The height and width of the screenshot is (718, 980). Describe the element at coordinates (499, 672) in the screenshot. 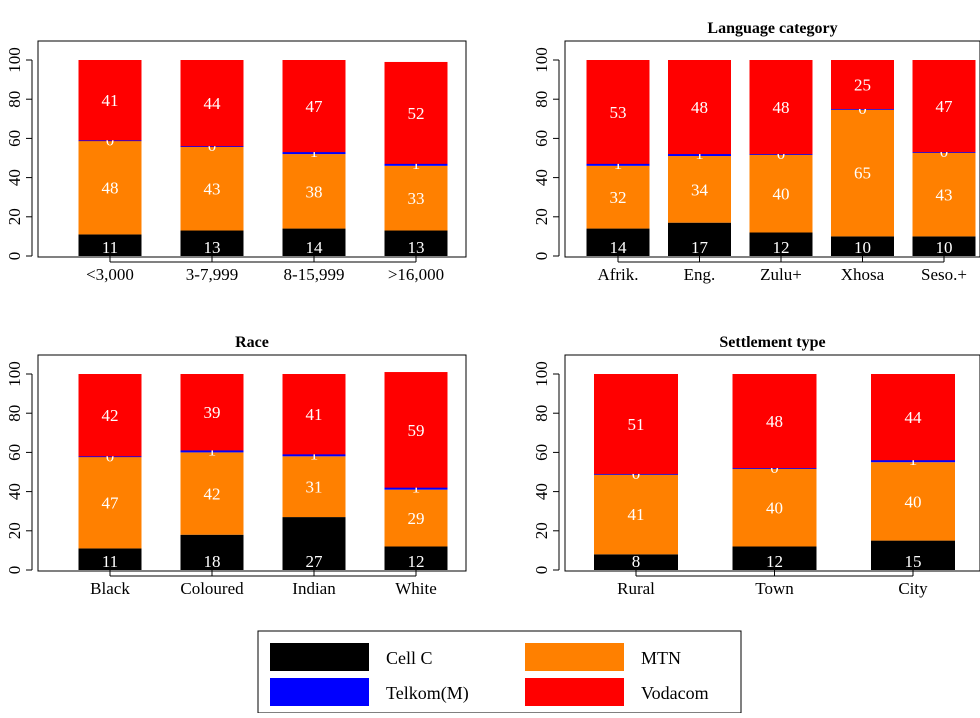

I see `legend: Cell C MTN Telkom(M) Vodacom` at that location.